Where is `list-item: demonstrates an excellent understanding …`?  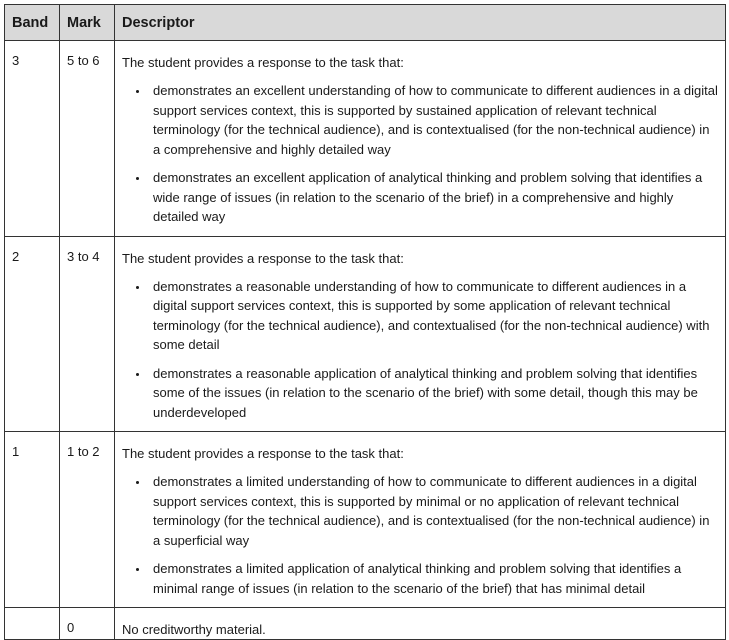
list-item: demonstrates an excellent understanding … is located at coordinates (433, 120).